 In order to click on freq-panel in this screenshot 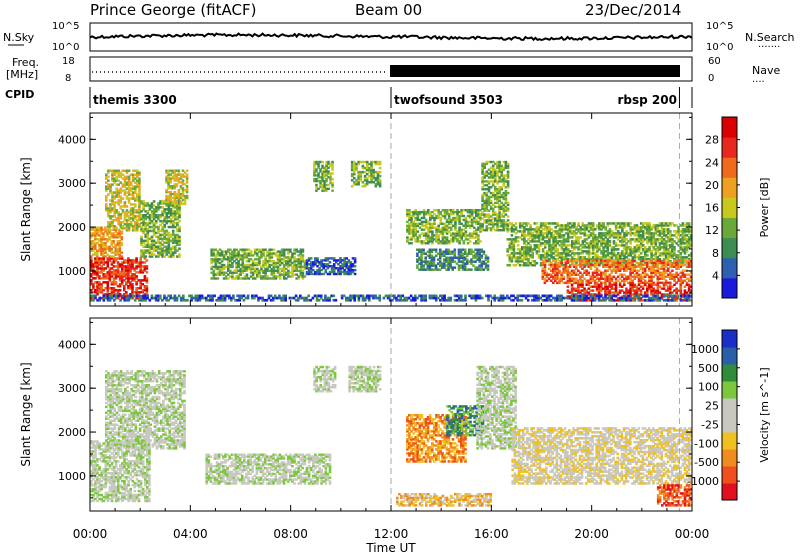, I will do `click(391, 69)`.